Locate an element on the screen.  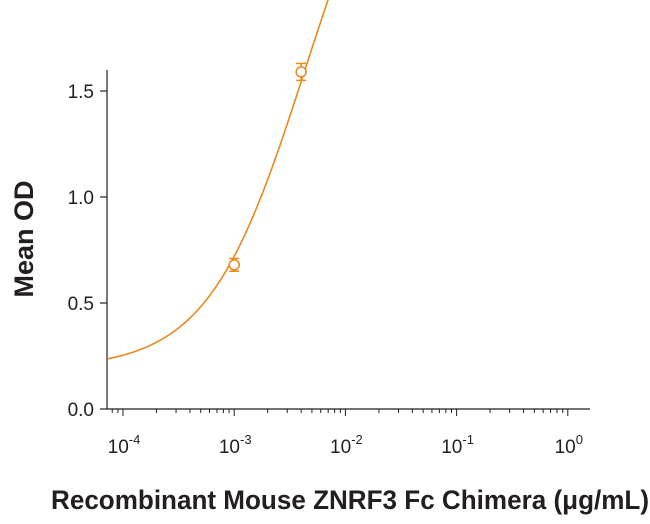
x-tick-label-exponent: -4 is located at coordinates (135, 439).